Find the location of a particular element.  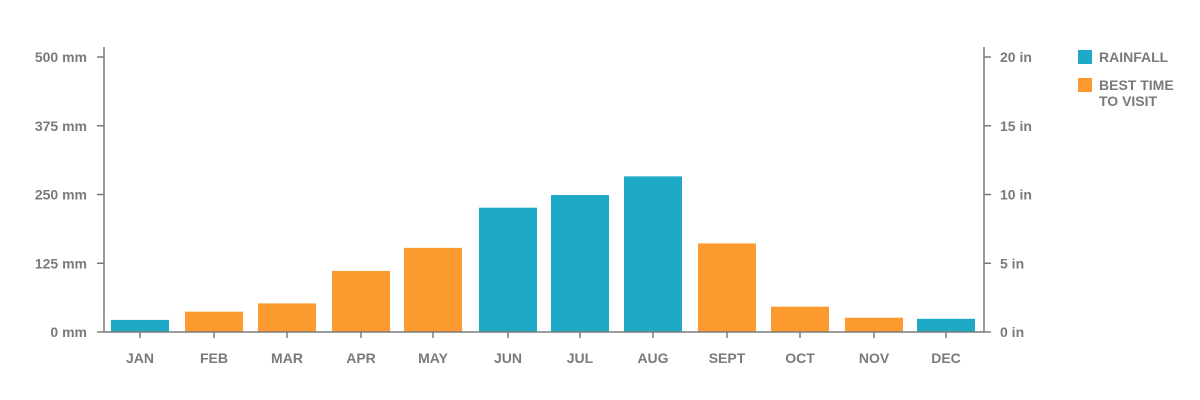

bar-dec is located at coordinates (946, 325).